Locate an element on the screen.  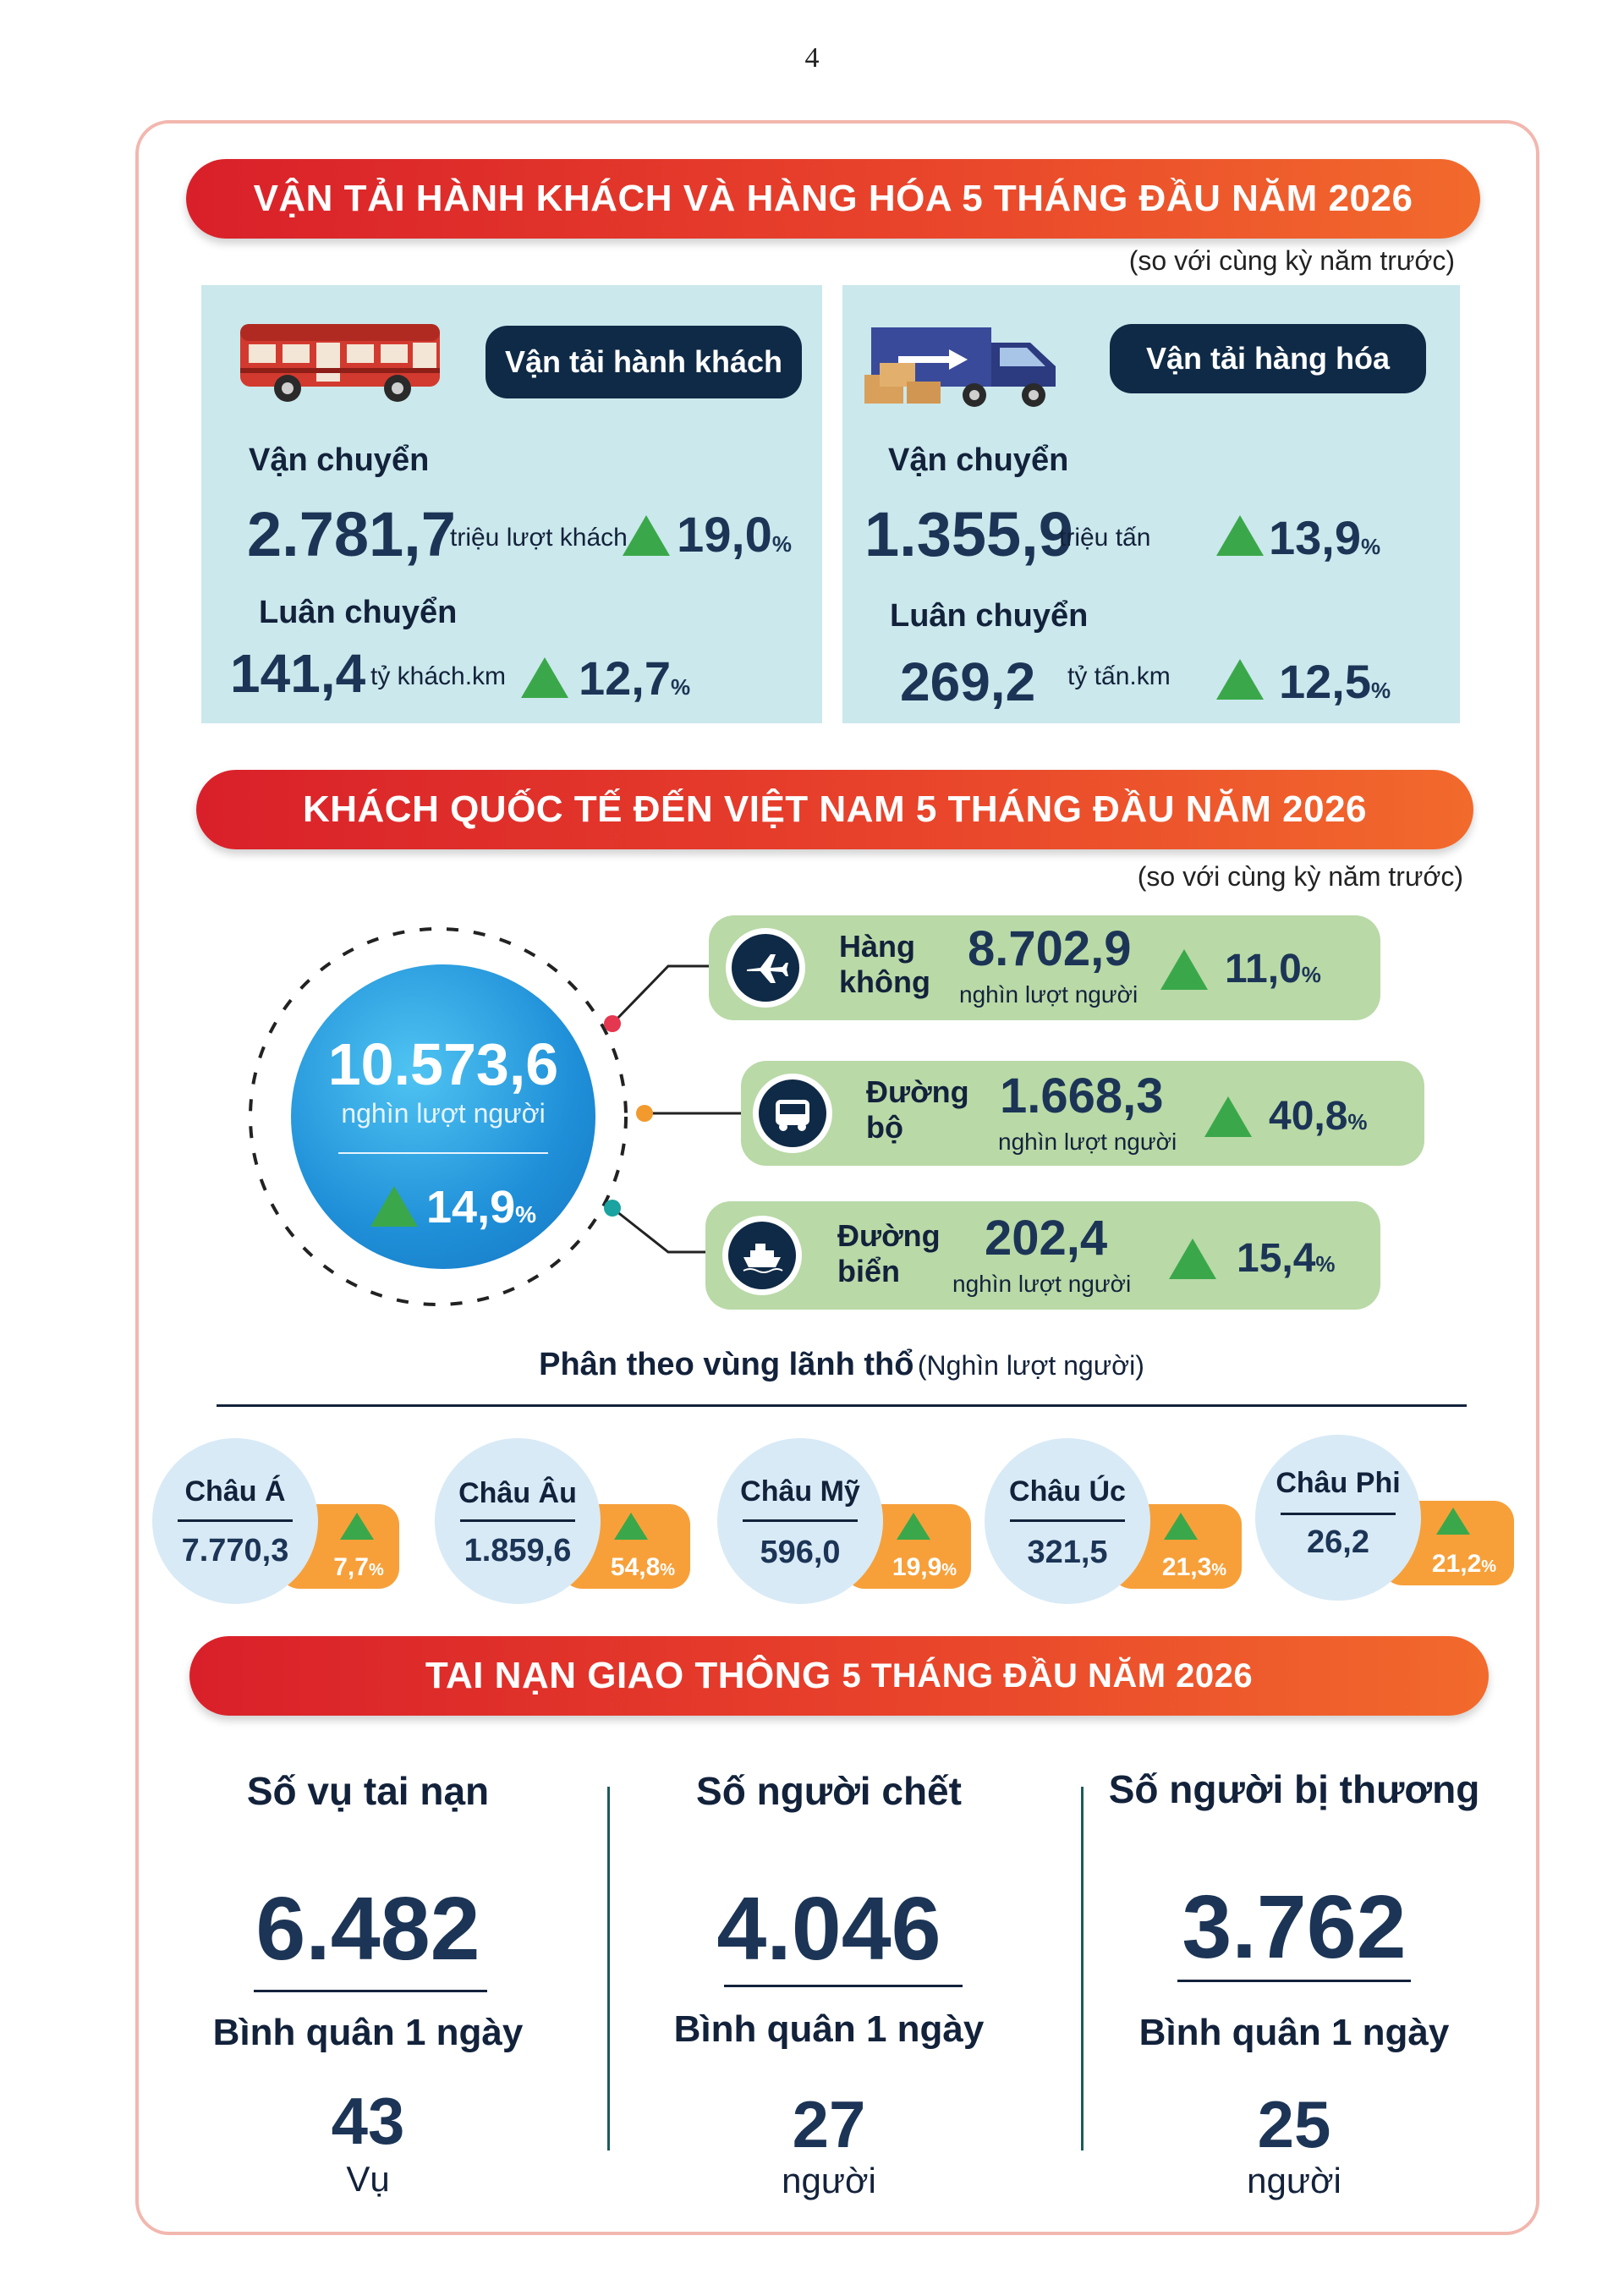
mode-value-air: 8.702,9 is located at coordinates (1050, 948).